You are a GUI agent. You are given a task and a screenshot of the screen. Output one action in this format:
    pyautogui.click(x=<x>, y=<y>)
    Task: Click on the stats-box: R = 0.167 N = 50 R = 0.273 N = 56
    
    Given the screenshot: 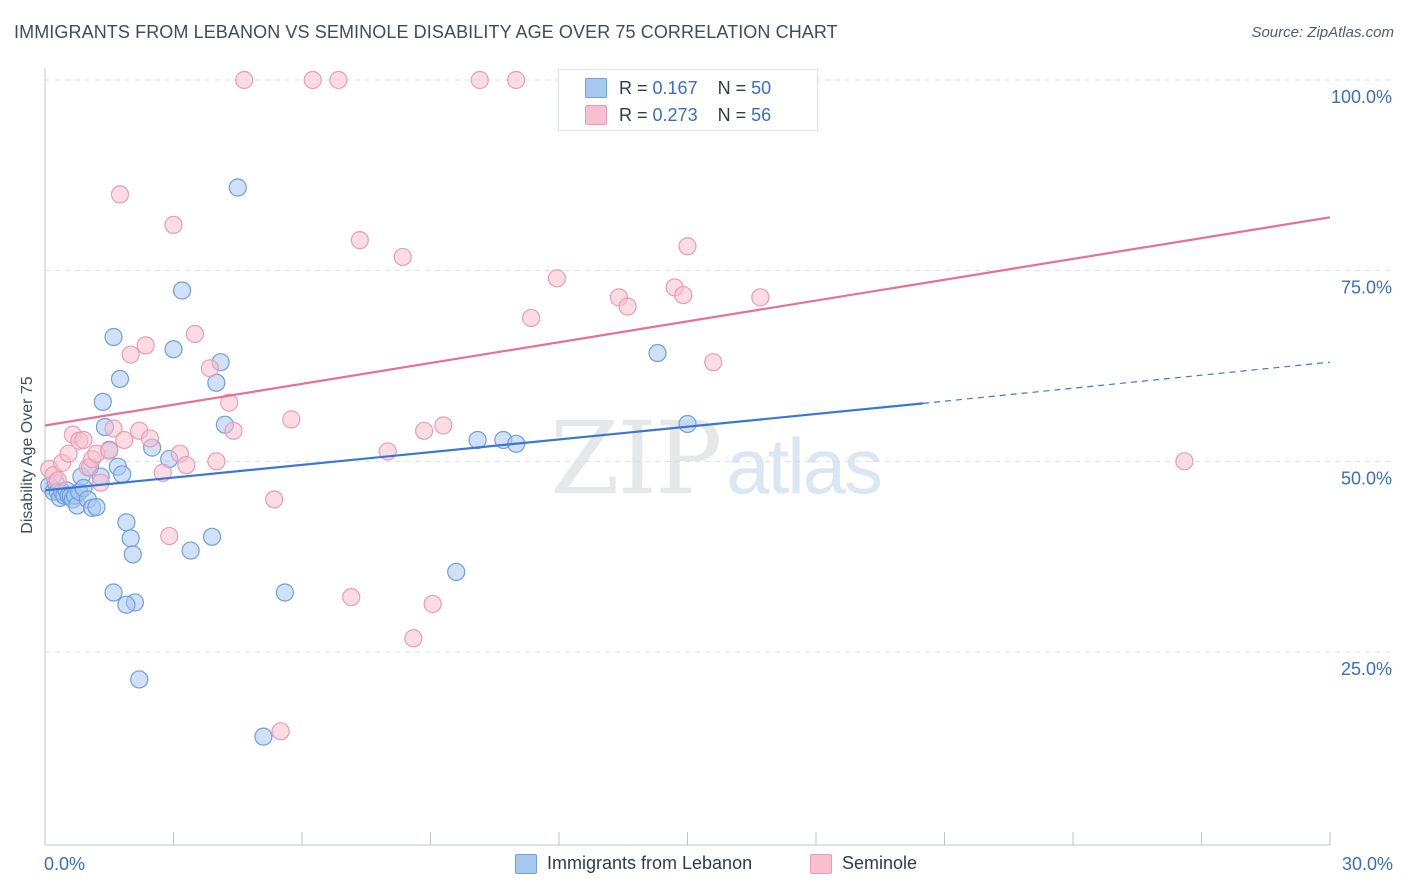 What is the action you would take?
    pyautogui.click(x=688, y=100)
    